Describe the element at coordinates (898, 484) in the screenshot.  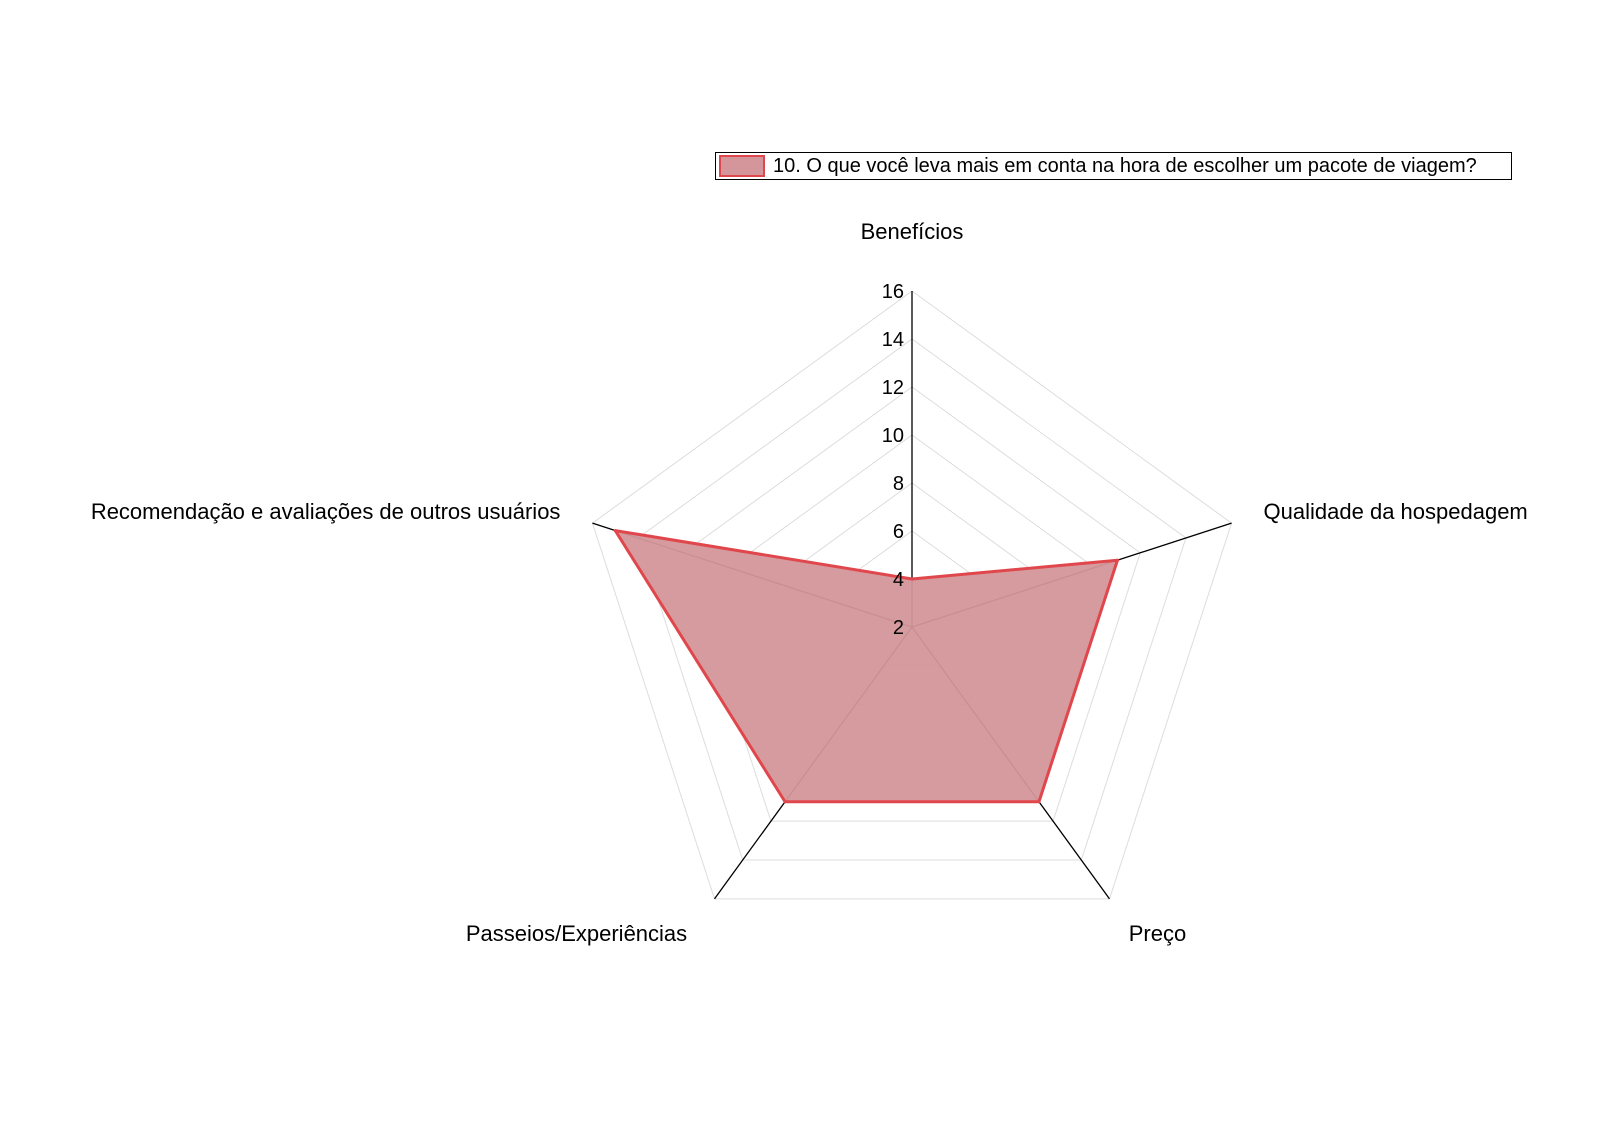
I see `tick-label-8: 8` at that location.